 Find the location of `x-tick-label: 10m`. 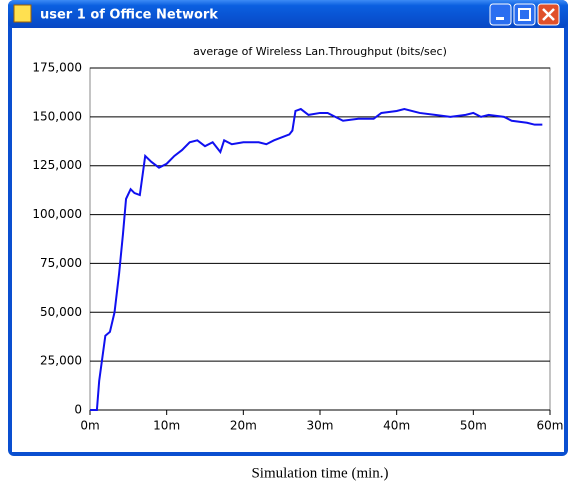

x-tick-label: 10m is located at coordinates (166, 426).